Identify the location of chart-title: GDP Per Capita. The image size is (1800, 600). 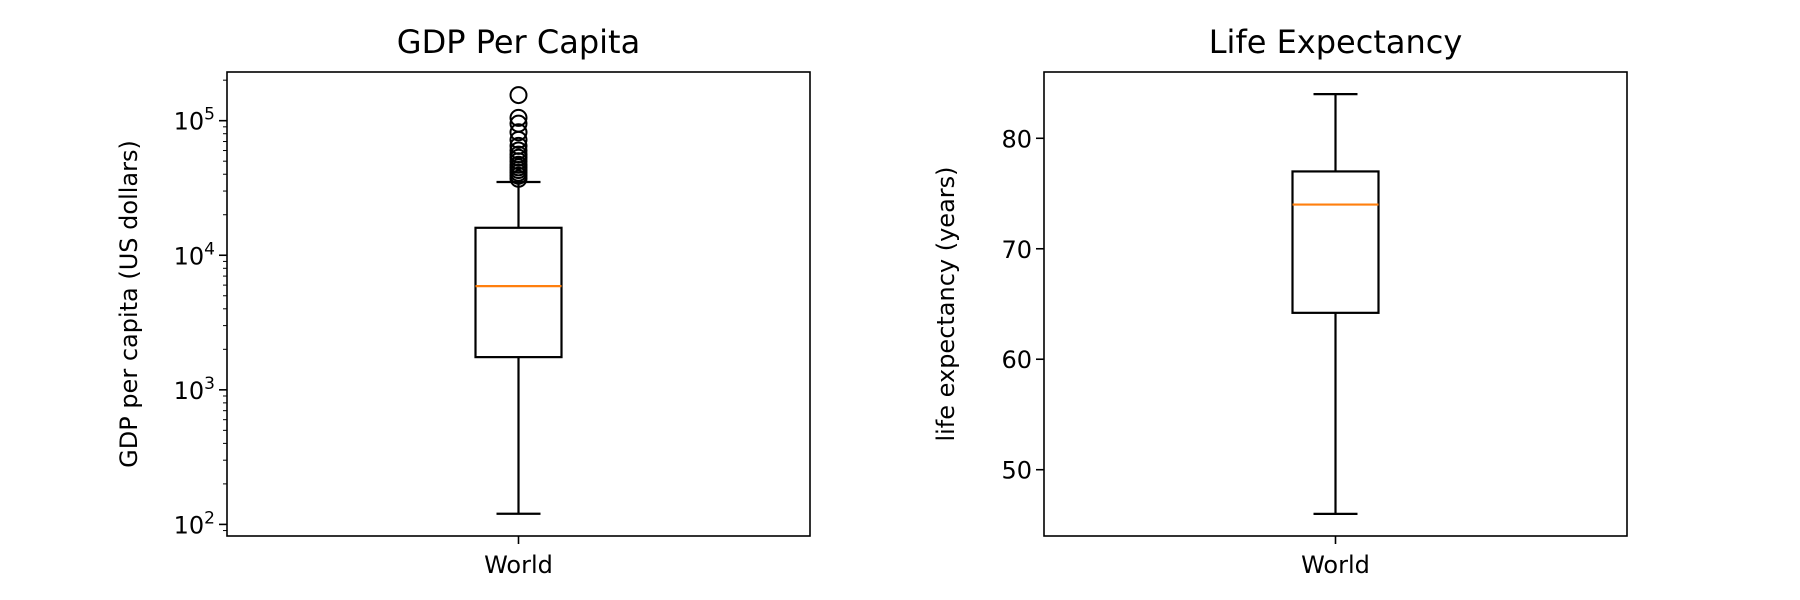
(518, 42).